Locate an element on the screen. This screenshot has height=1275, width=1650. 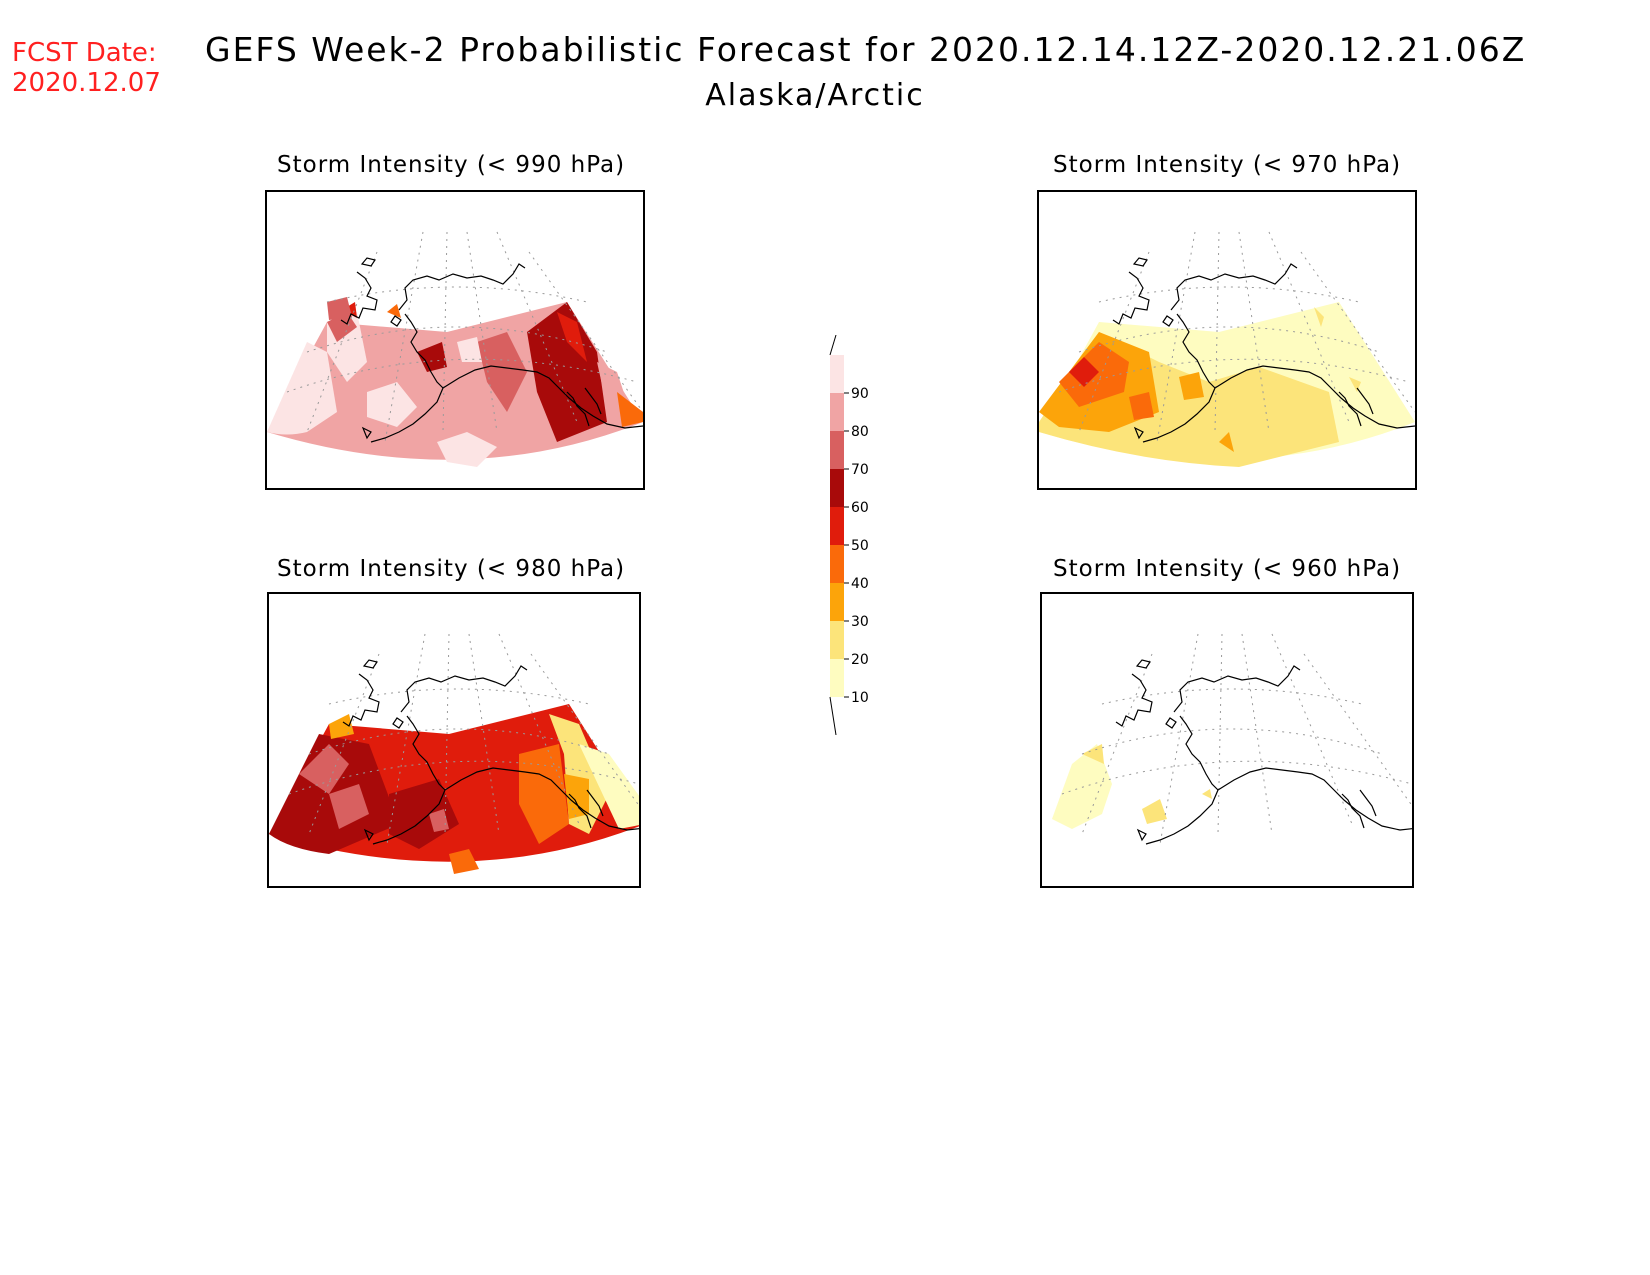
panel-title-970: Storm Intensity (< 970 hPa) is located at coordinates (1227, 165).